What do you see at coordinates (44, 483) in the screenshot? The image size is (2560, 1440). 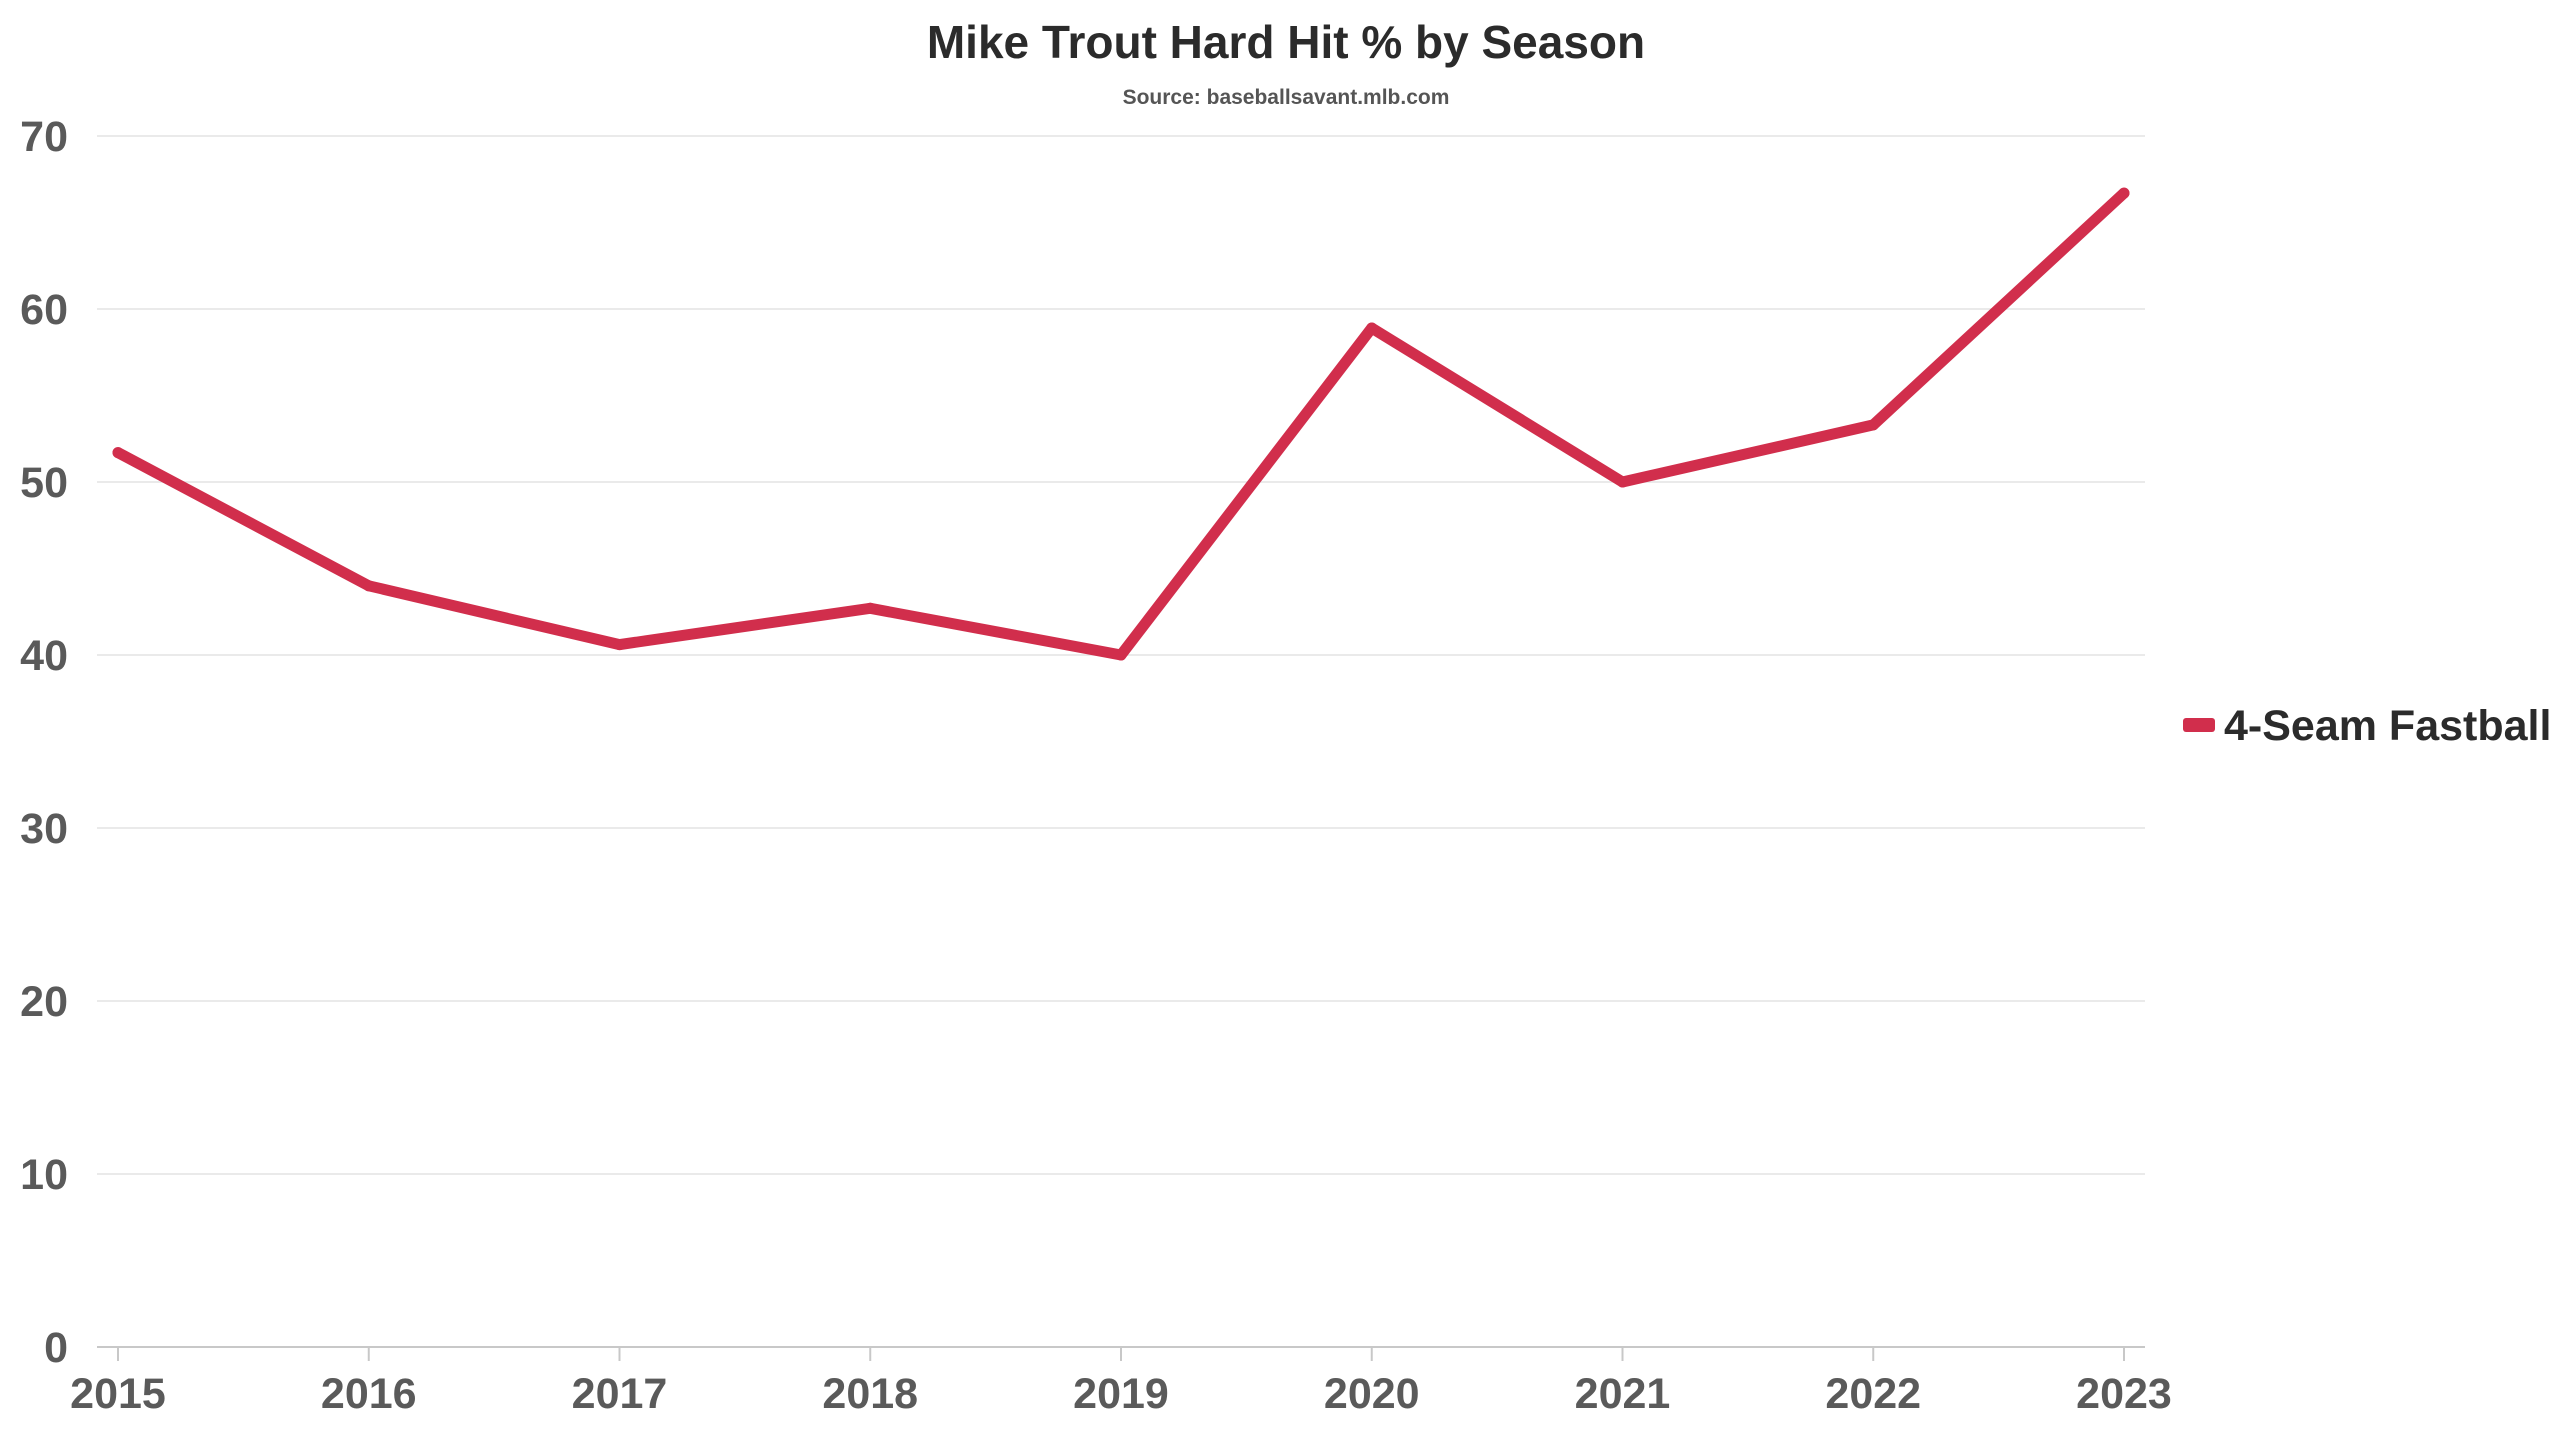 I see `y-tick-label: 50` at bounding box center [44, 483].